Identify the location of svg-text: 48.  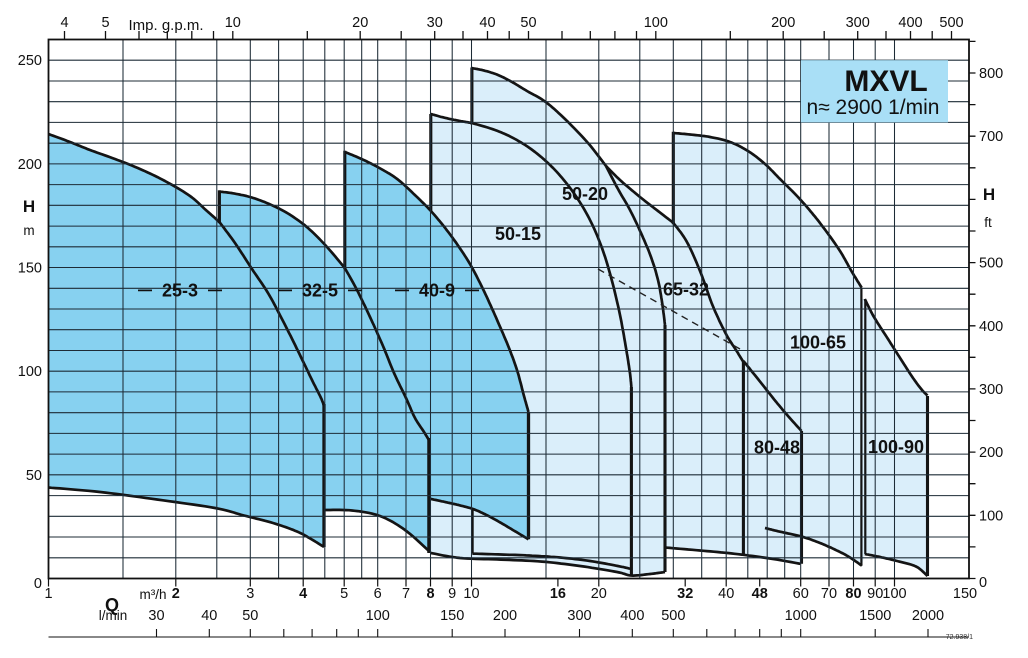
(760, 594).